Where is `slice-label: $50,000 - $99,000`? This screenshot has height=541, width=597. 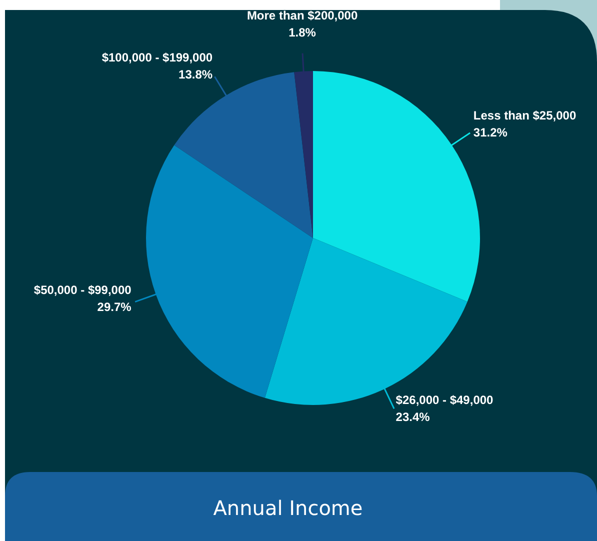 slice-label: $50,000 - $99,000 is located at coordinates (83, 289).